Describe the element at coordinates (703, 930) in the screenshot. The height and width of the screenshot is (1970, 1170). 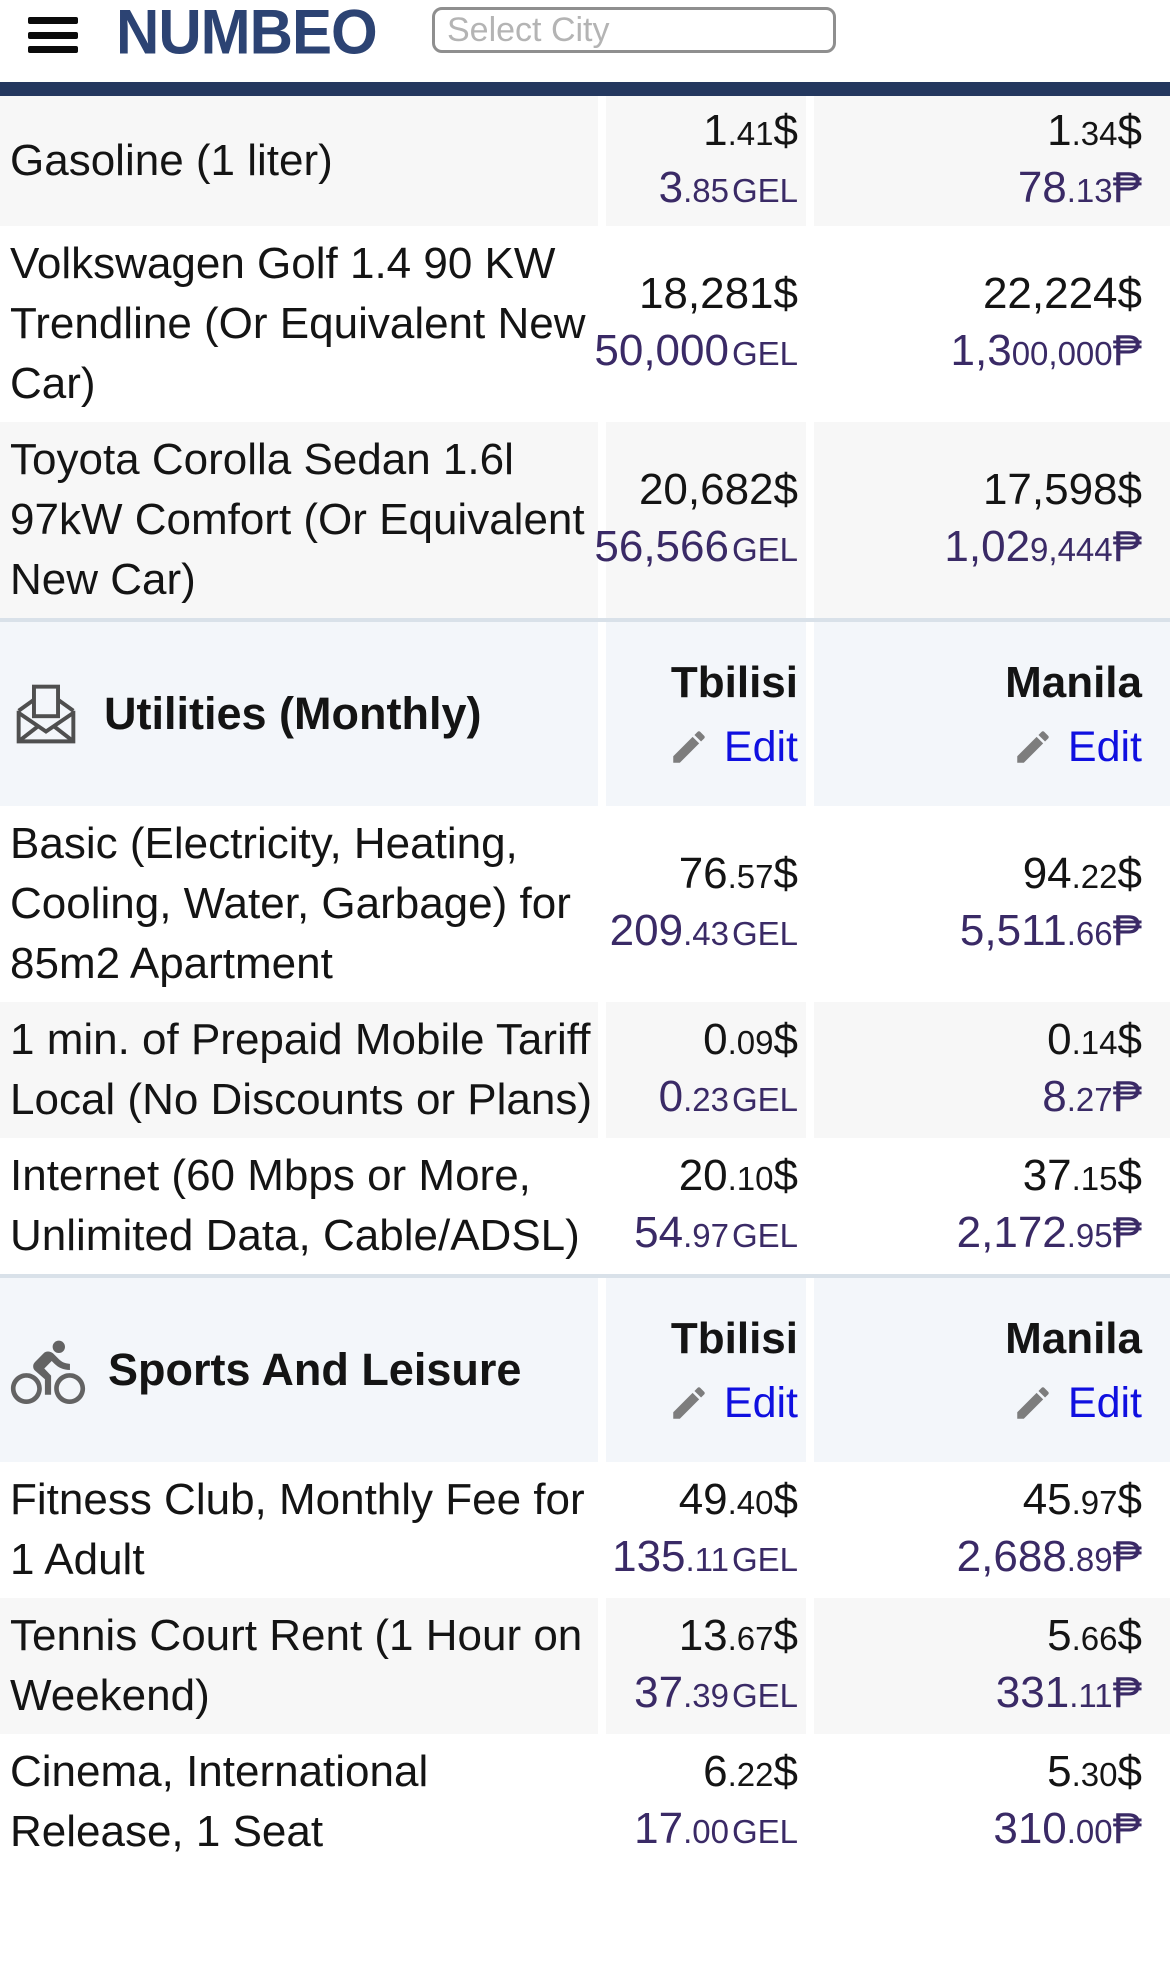
I see `local-price: 209.43GEL` at that location.